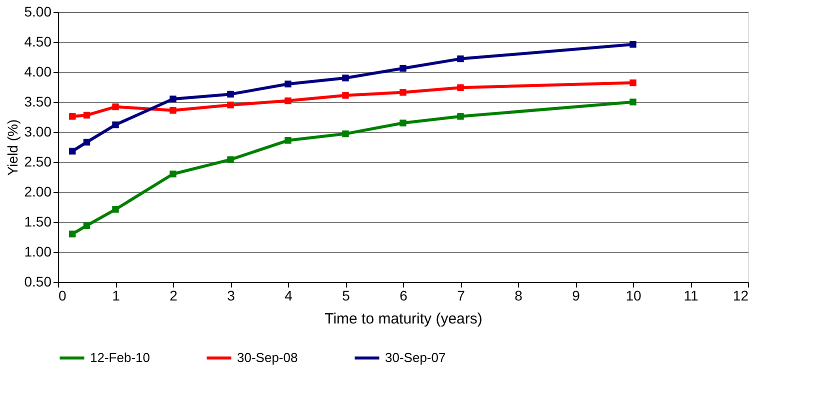 The height and width of the screenshot is (404, 829). Describe the element at coordinates (120, 357) in the screenshot. I see `legend-label: 12-Feb-10` at that location.